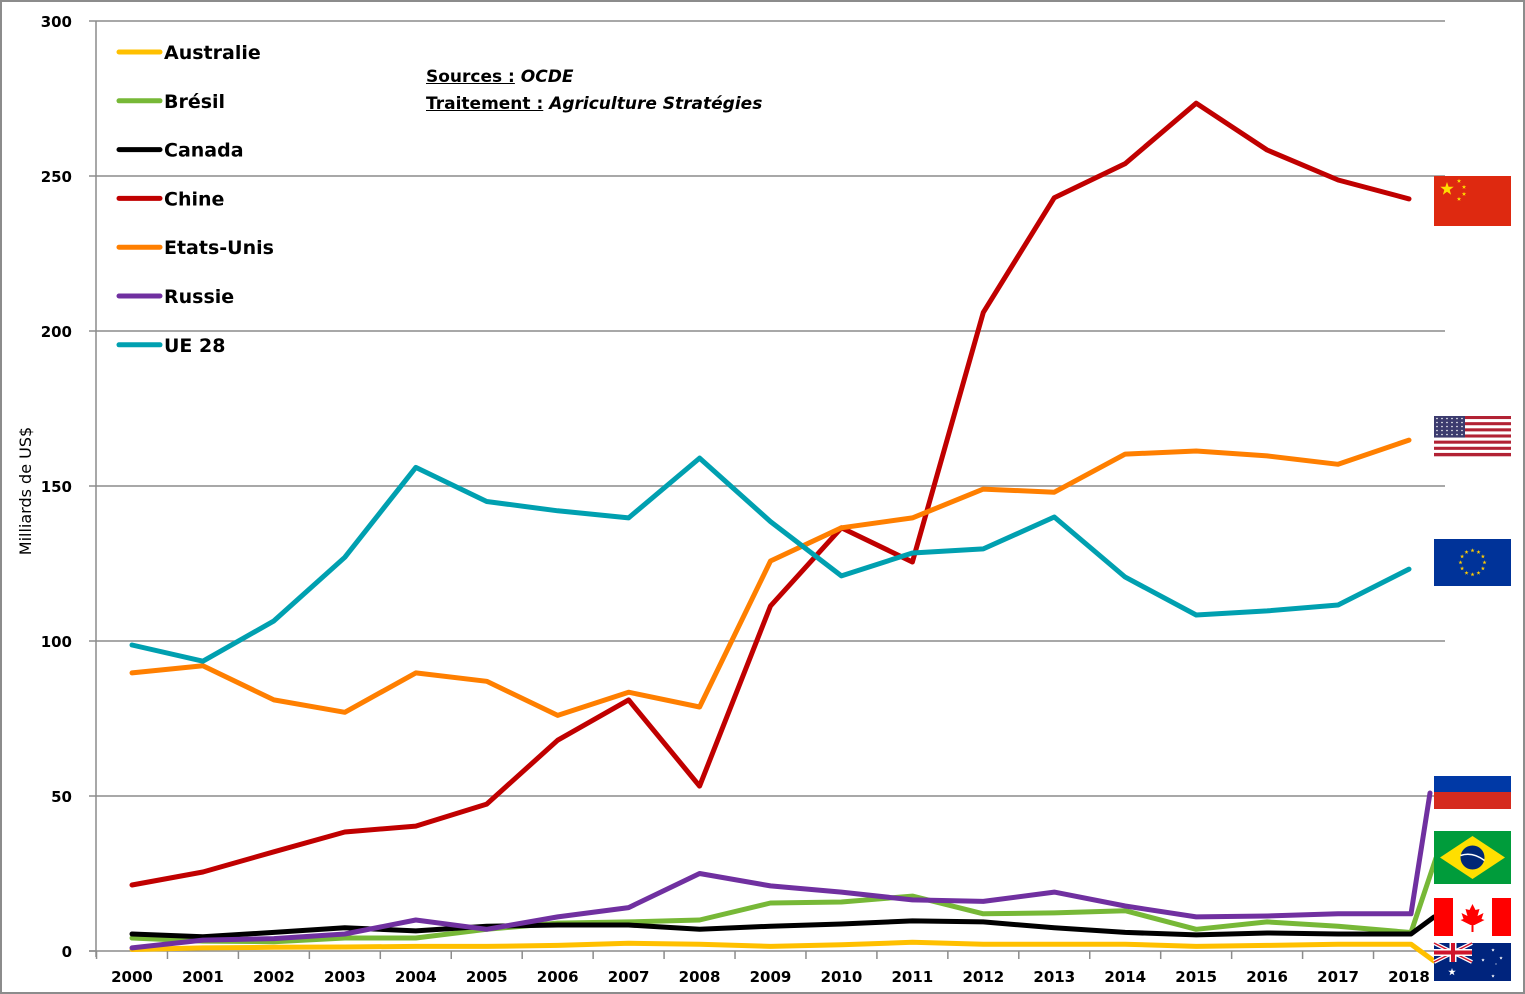  What do you see at coordinates (499, 77) in the screenshot?
I see `sources-note: Sources : OCDE` at bounding box center [499, 77].